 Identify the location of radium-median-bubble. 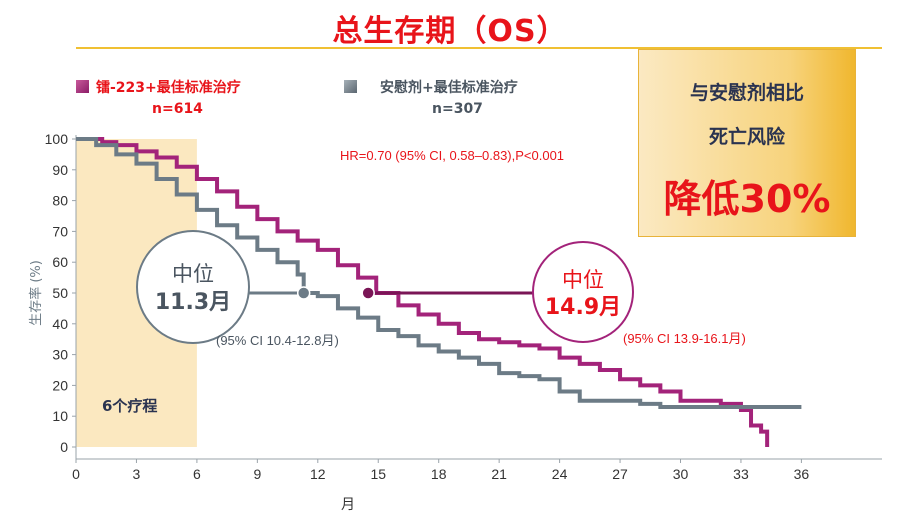
(583, 292).